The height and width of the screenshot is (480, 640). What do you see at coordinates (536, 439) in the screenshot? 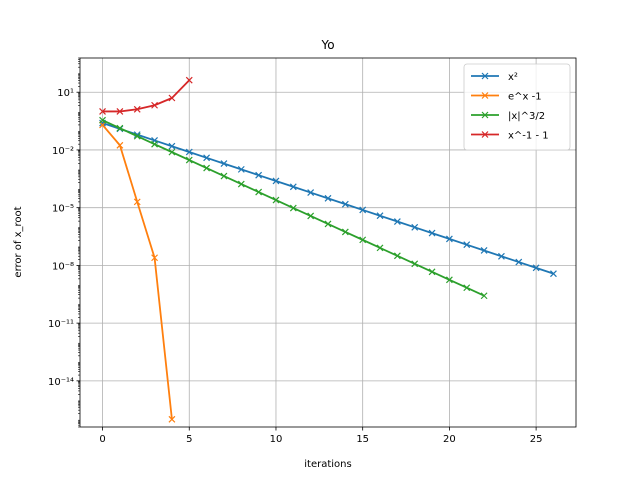
I see `x-tick-label: 25` at bounding box center [536, 439].